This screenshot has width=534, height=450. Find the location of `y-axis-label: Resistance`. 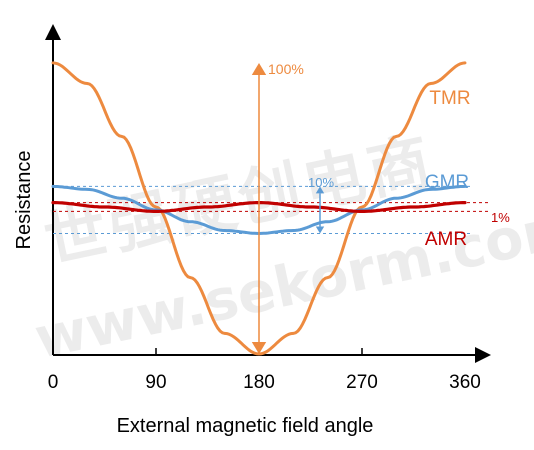

y-axis-label: Resistance is located at coordinates (24, 200).